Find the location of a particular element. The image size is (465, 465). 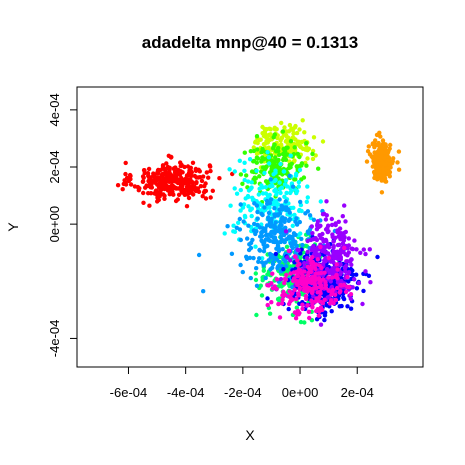

y-tick-label: 0e+00 is located at coordinates (54, 224).